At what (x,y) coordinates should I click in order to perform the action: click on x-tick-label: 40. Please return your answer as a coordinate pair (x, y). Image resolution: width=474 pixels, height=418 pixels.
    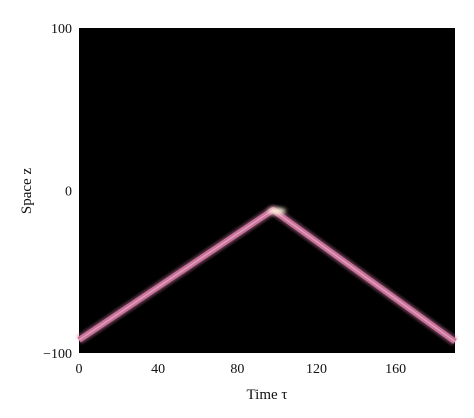
    Looking at the image, I should click on (158, 369).